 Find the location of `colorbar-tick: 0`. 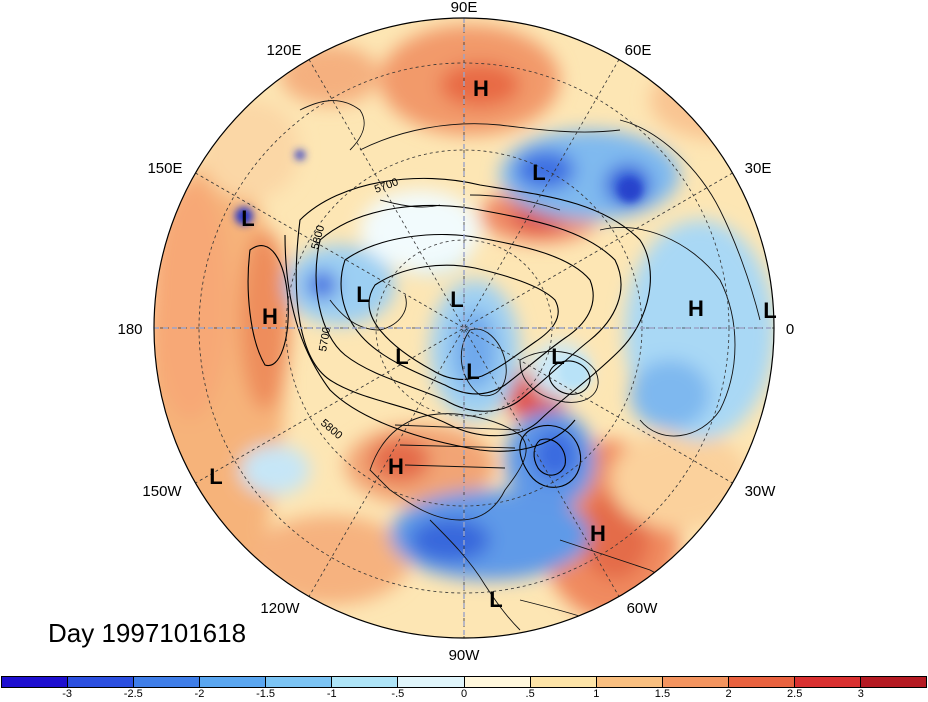

colorbar-tick: 0 is located at coordinates (464, 694).